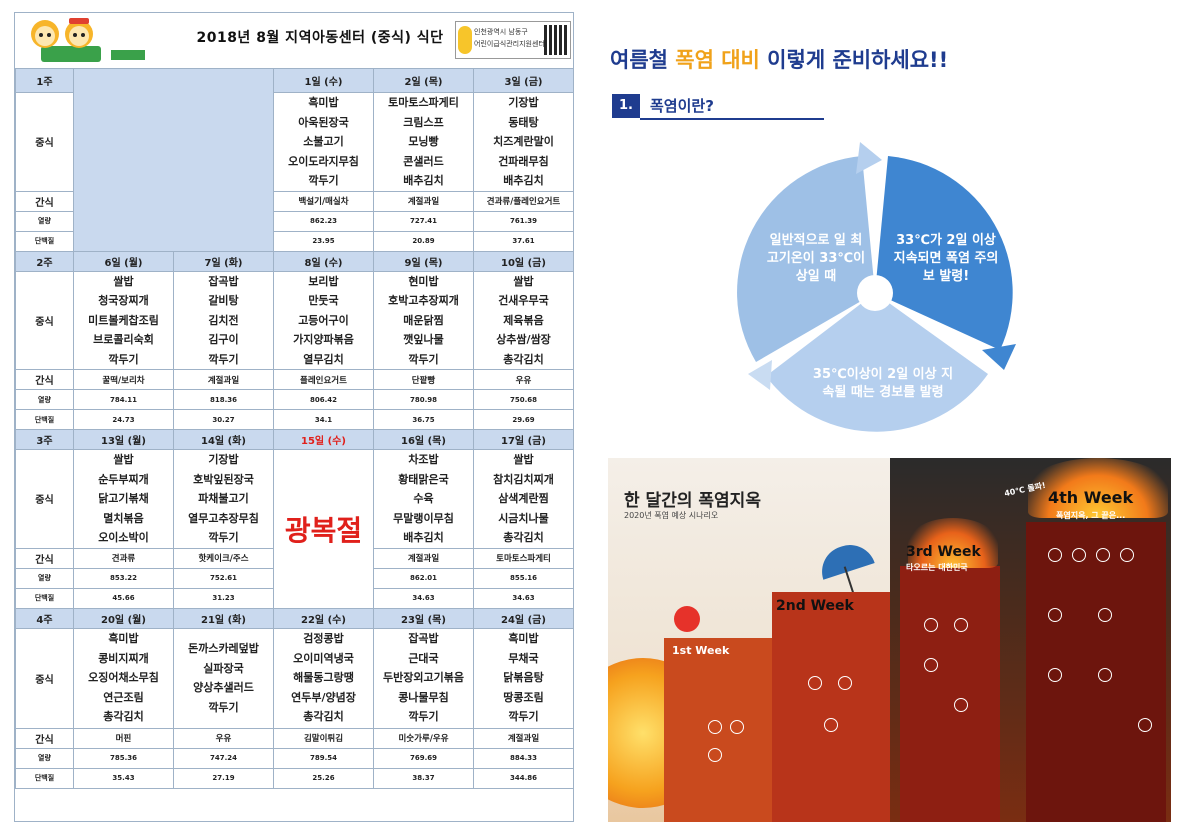 The image size is (1186, 836). What do you see at coordinates (294, 778) in the screenshot?
I see `week4-protein-row: 단백질 35.43 27.19 25.26 38.37 344.86` at bounding box center [294, 778].